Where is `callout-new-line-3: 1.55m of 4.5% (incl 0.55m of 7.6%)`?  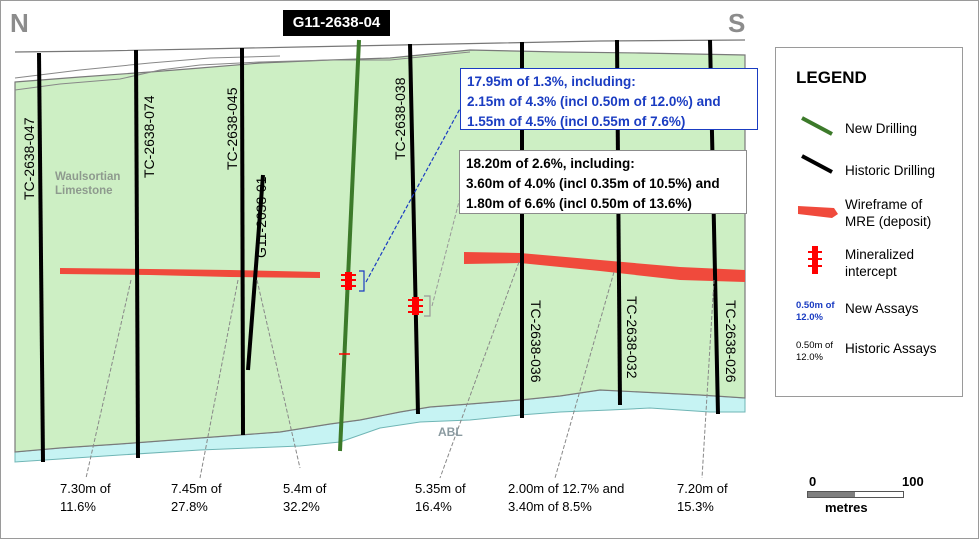
callout-new-line-3: 1.55m of 4.5% (incl 0.55m of 7.6%) is located at coordinates (576, 121).